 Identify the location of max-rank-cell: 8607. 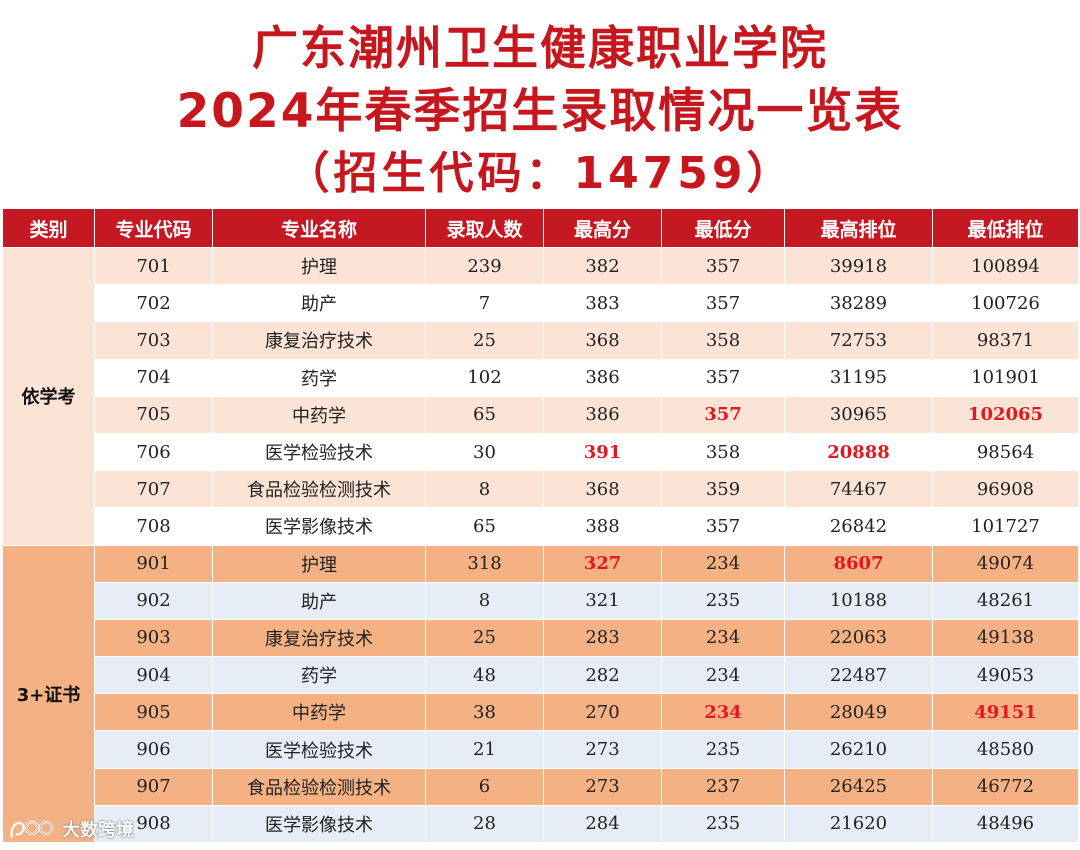
(858, 563).